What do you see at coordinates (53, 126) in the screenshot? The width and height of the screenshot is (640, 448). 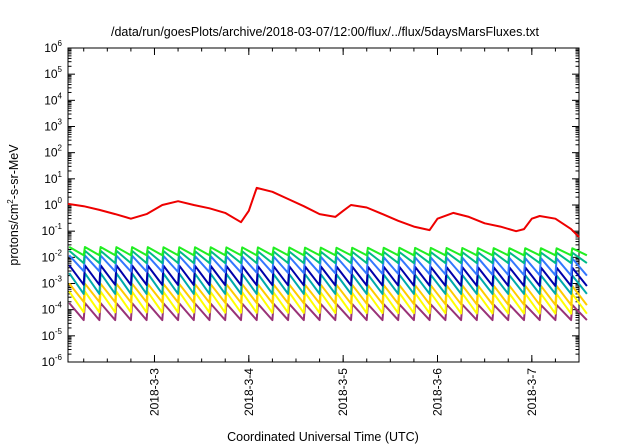 I see `y-tick-label: 10³` at bounding box center [53, 126].